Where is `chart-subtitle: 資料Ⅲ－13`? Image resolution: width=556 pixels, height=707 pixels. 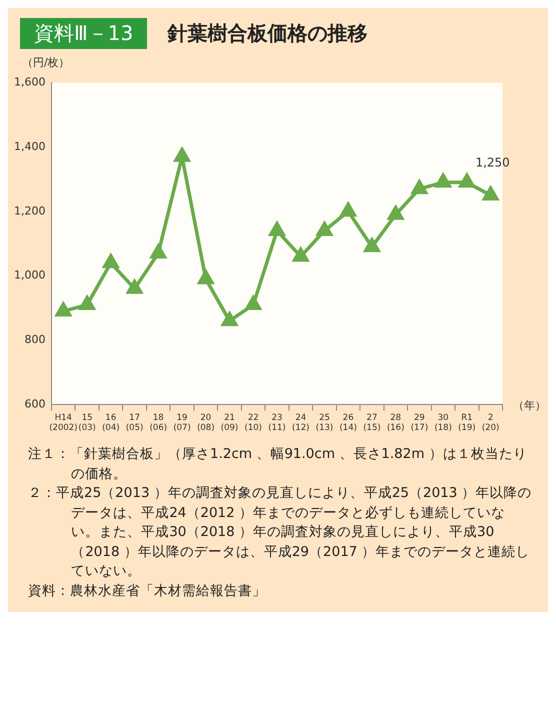 chart-subtitle: 資料Ⅲ－13 is located at coordinates (84, 33).